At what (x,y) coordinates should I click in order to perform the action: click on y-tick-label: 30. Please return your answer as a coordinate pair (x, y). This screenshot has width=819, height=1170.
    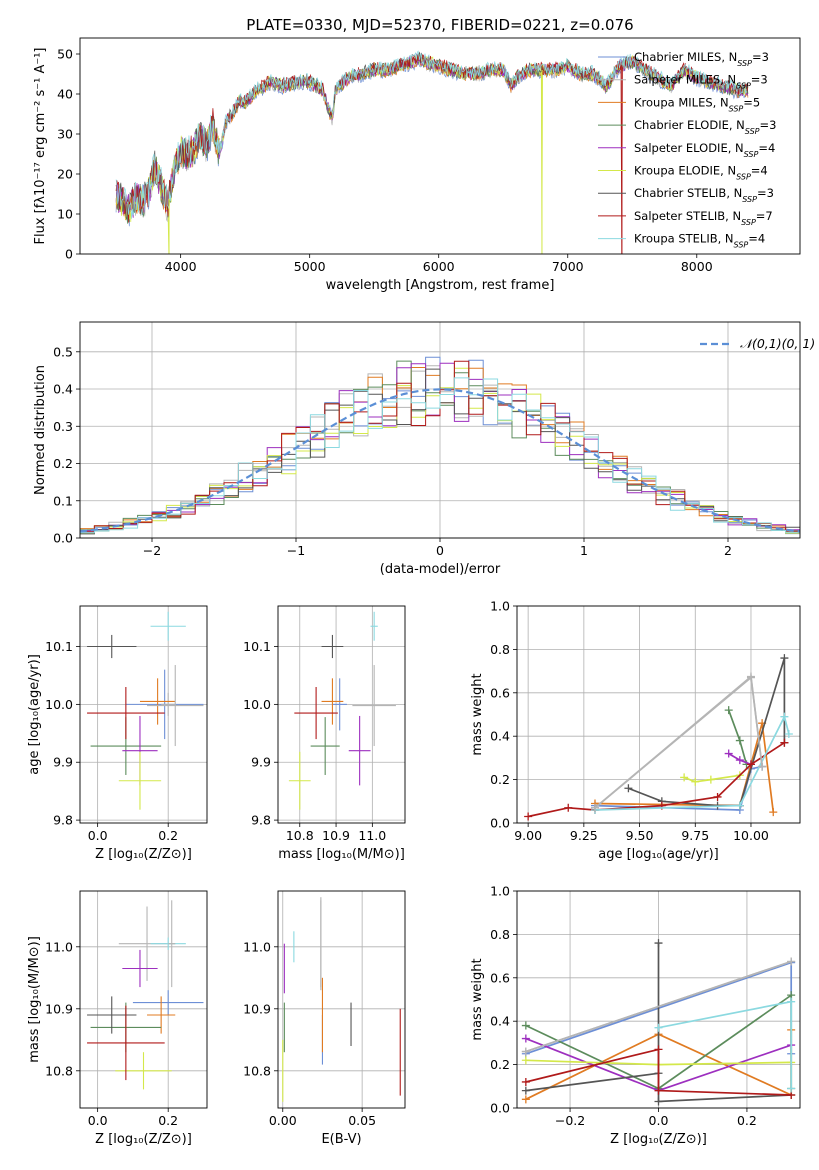
    Looking at the image, I should click on (65, 134).